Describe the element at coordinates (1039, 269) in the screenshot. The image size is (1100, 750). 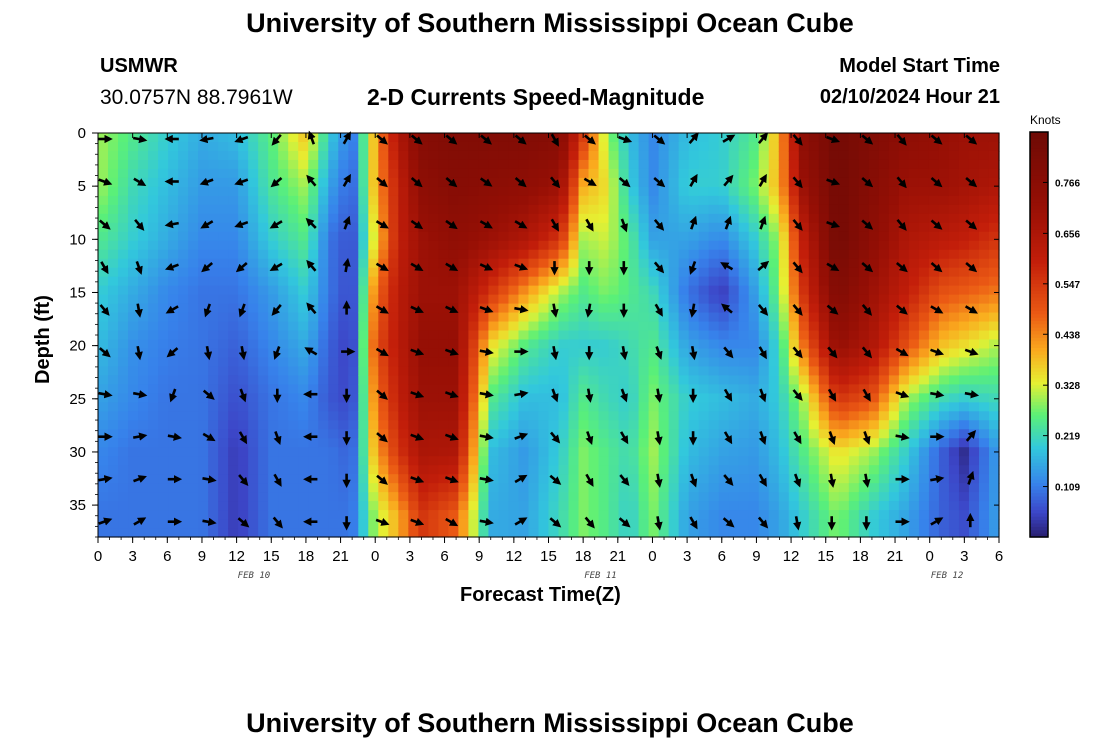
I see `colorbar-segment` at that location.